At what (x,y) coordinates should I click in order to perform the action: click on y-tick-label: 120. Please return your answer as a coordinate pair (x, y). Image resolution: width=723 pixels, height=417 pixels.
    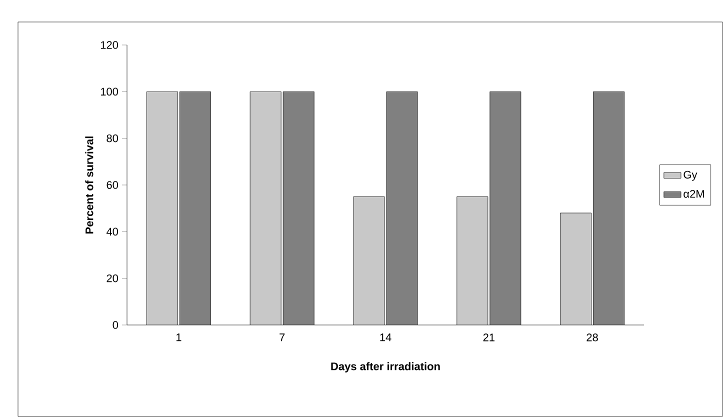
    Looking at the image, I should click on (109, 45).